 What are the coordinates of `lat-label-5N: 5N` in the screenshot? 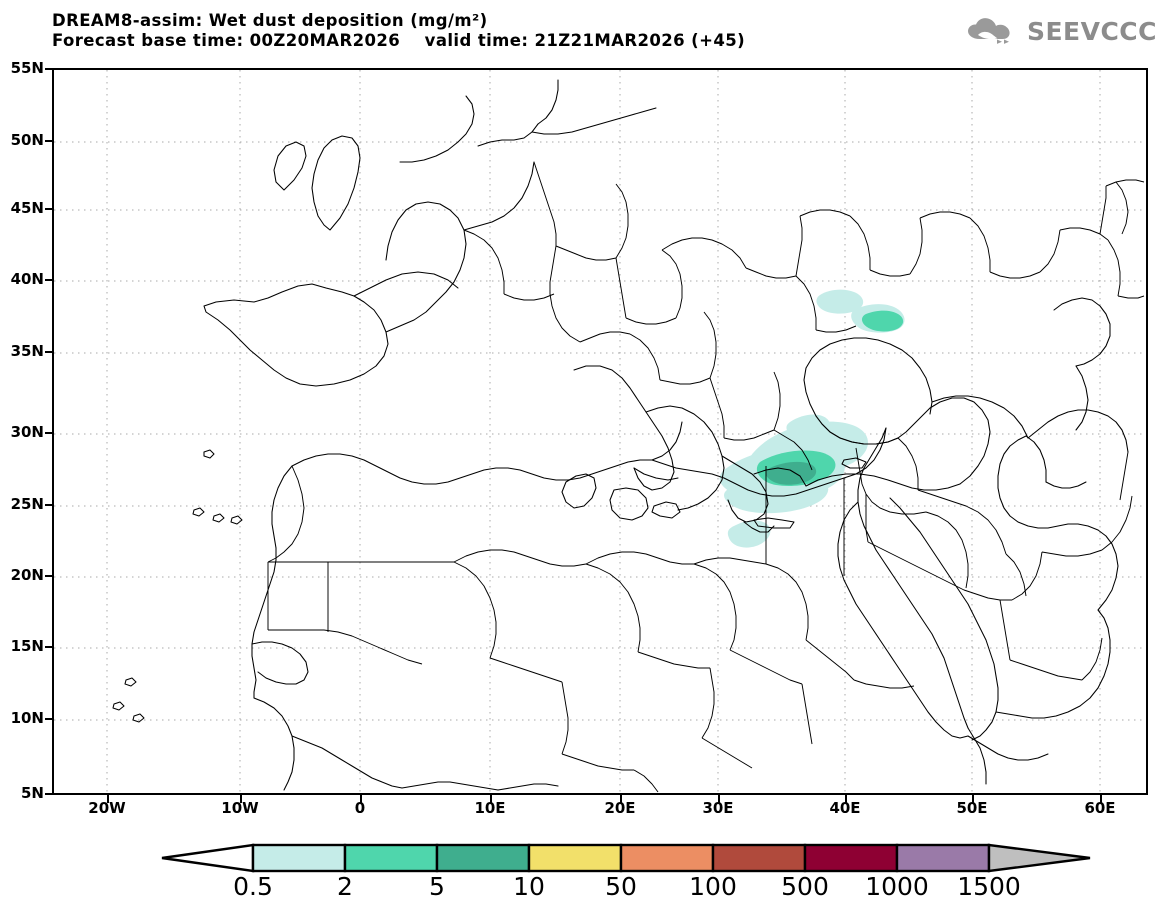 It's located at (32, 793).